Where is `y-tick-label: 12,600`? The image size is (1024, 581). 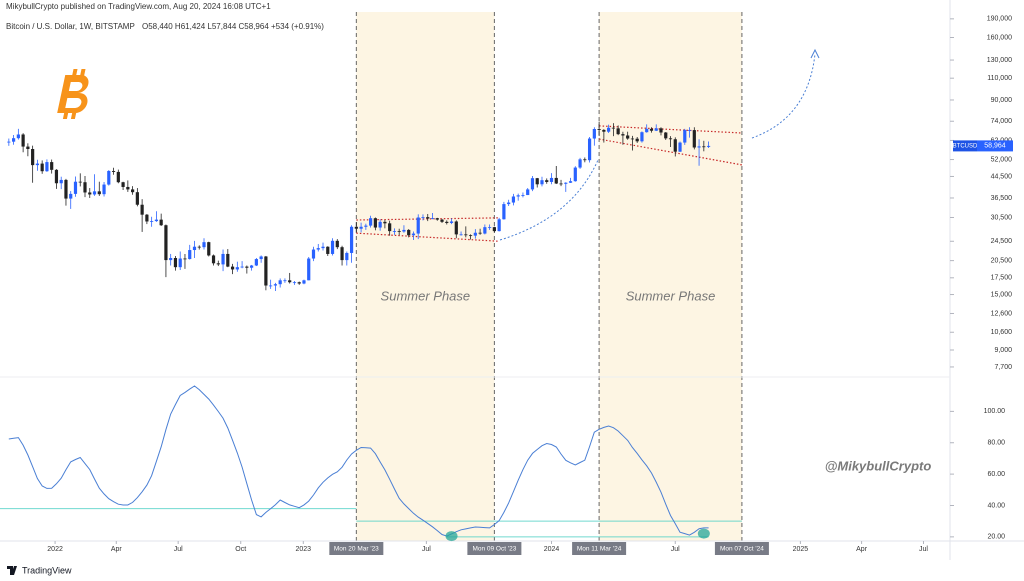 y-tick-label: 12,600 is located at coordinates (1002, 313).